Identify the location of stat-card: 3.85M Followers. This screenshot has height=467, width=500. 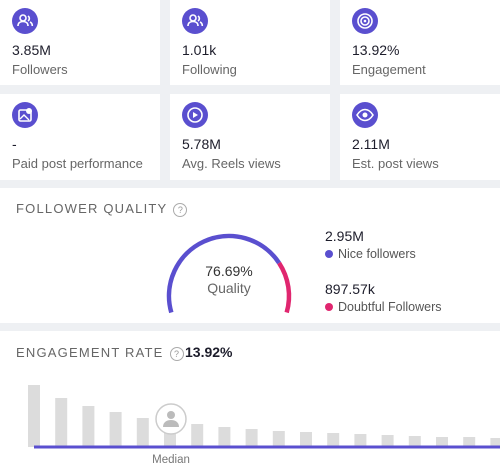
(80, 42).